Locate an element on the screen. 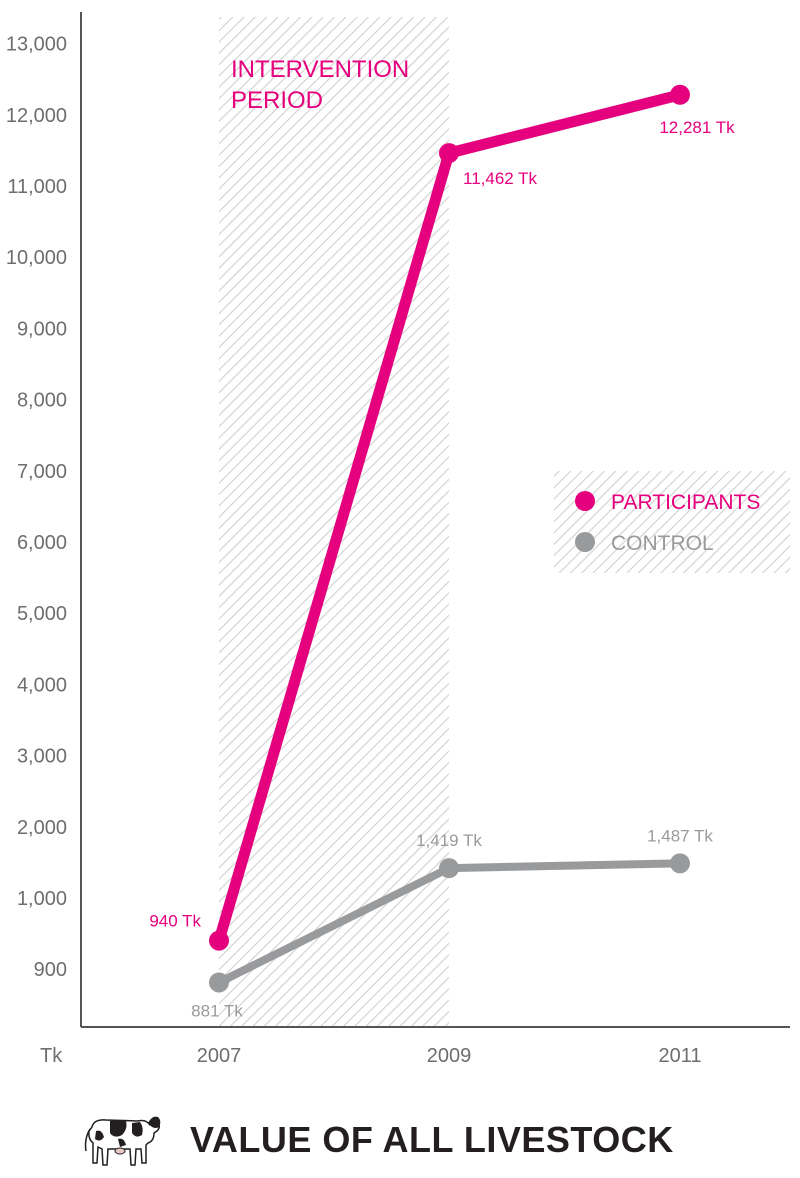 Image resolution: width=800 pixels, height=1178 pixels. intervention-period-label-2: PERIOD is located at coordinates (277, 100).